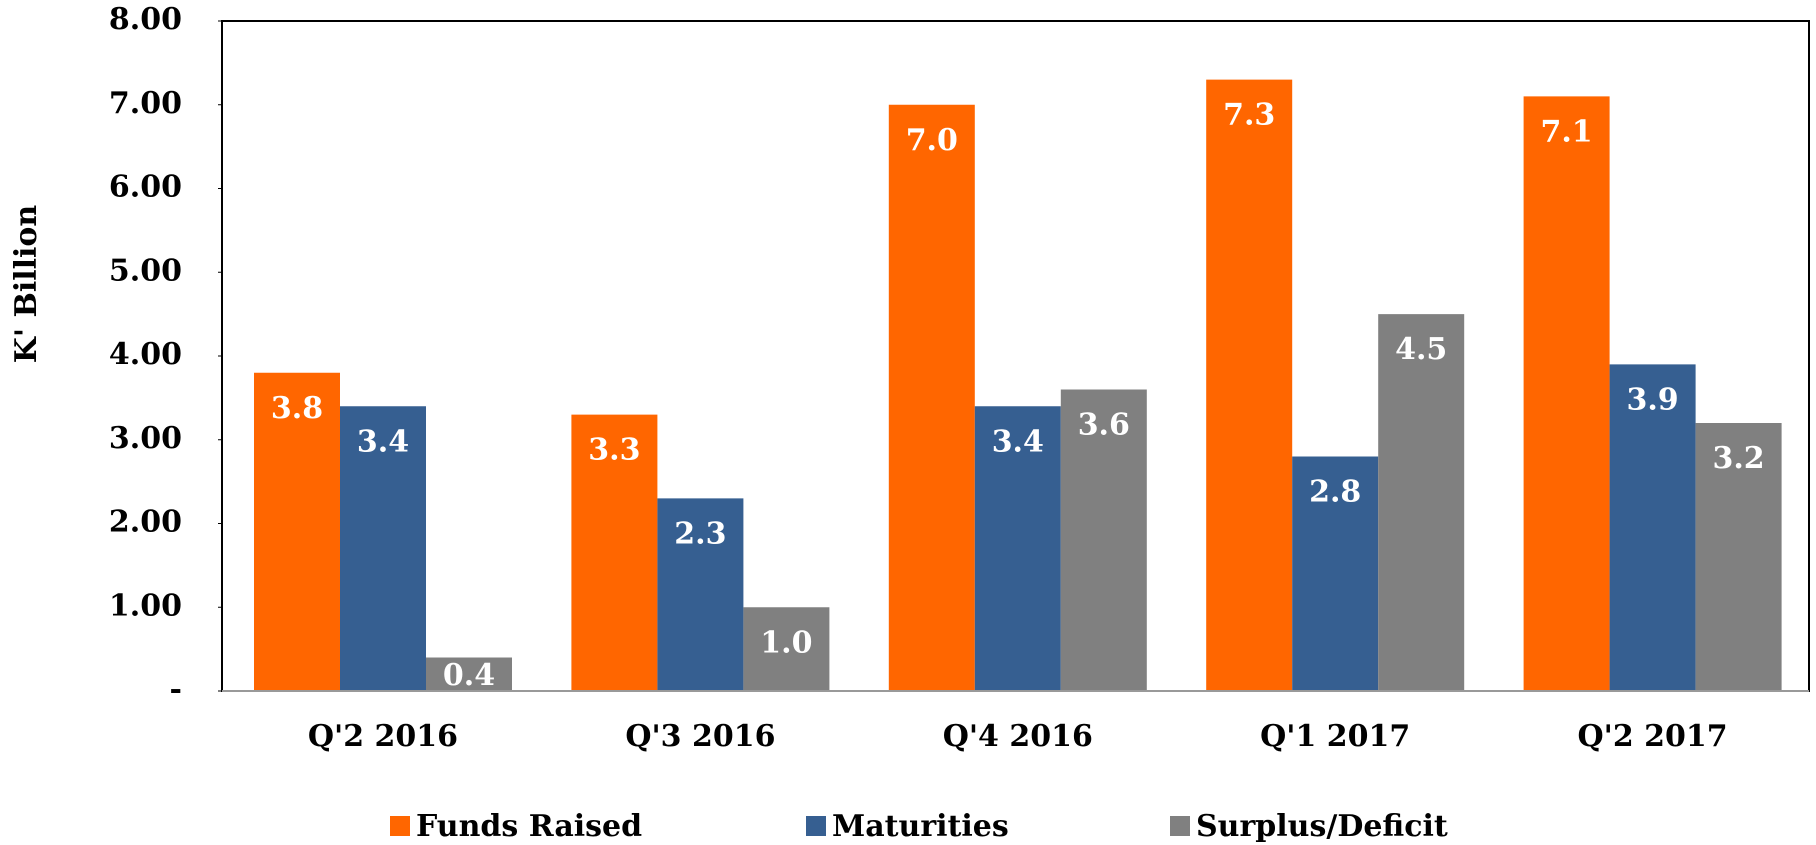  What do you see at coordinates (176, 689) in the screenshot?
I see `y-tick-label: -` at bounding box center [176, 689].